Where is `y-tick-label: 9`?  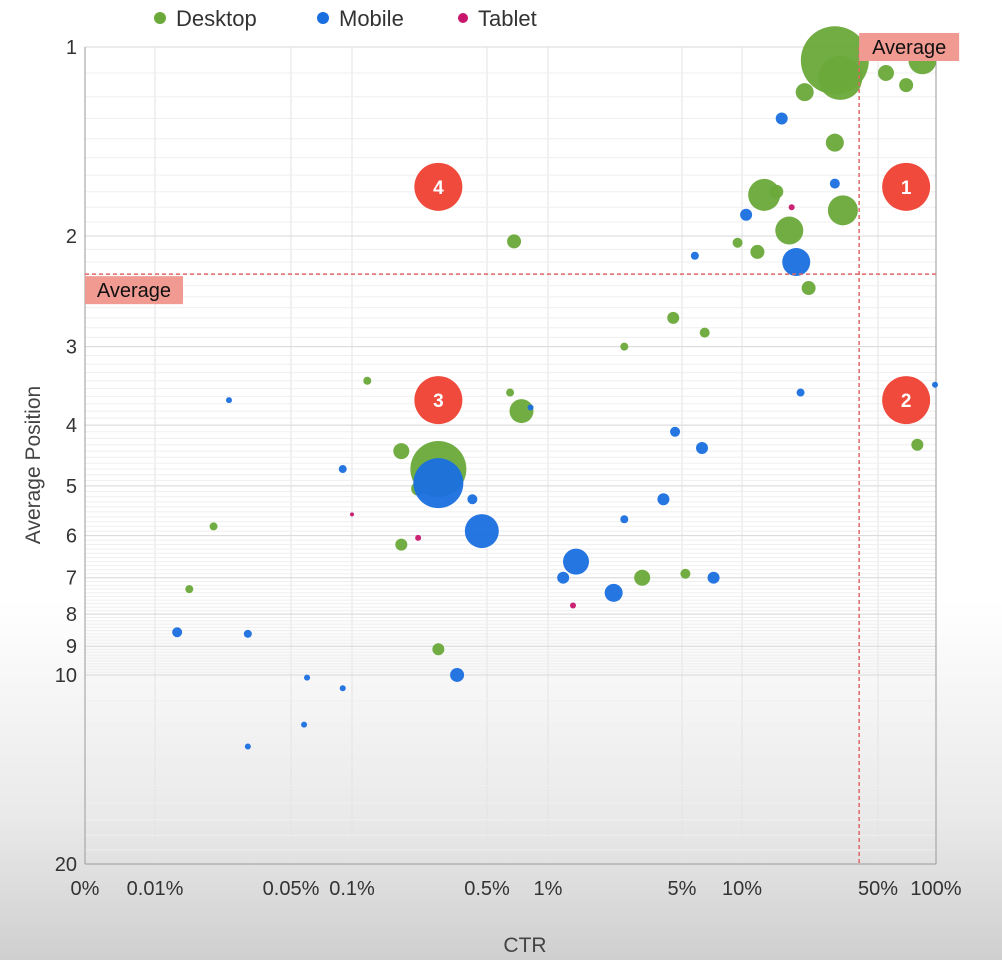 y-tick-label: 9 is located at coordinates (71, 647).